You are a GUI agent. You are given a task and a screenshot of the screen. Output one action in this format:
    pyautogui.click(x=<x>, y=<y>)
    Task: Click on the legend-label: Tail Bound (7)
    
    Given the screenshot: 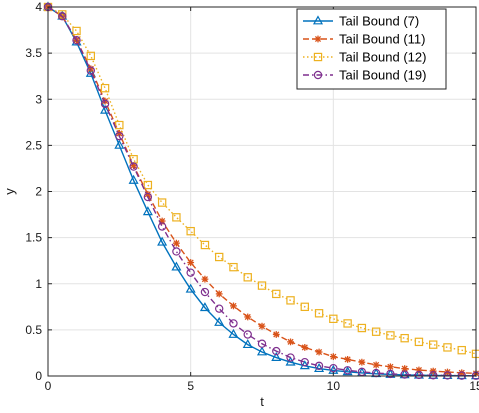 What is the action you would take?
    pyautogui.click(x=379, y=21)
    